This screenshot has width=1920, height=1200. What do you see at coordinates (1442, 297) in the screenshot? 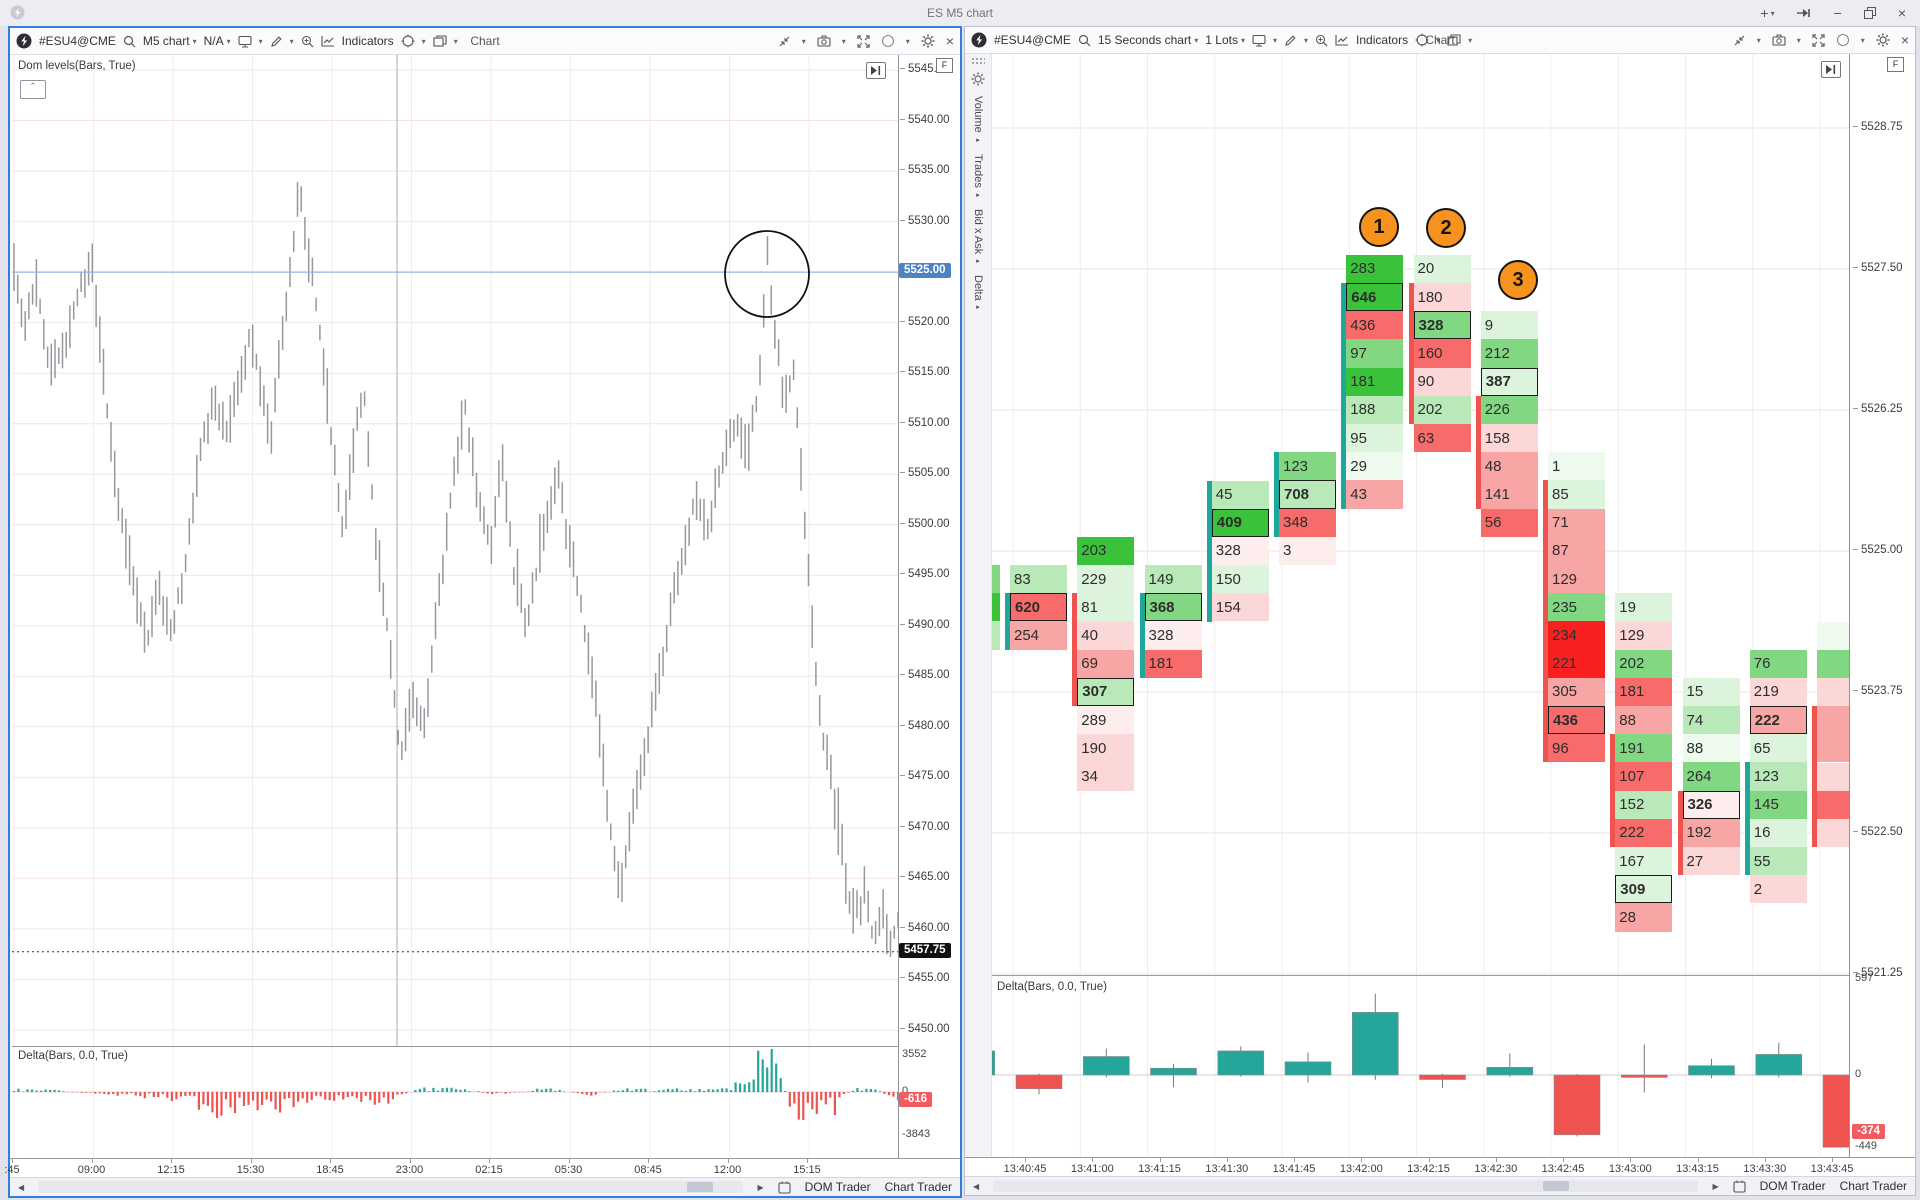
I see `cluster-cell: 180` at bounding box center [1442, 297].